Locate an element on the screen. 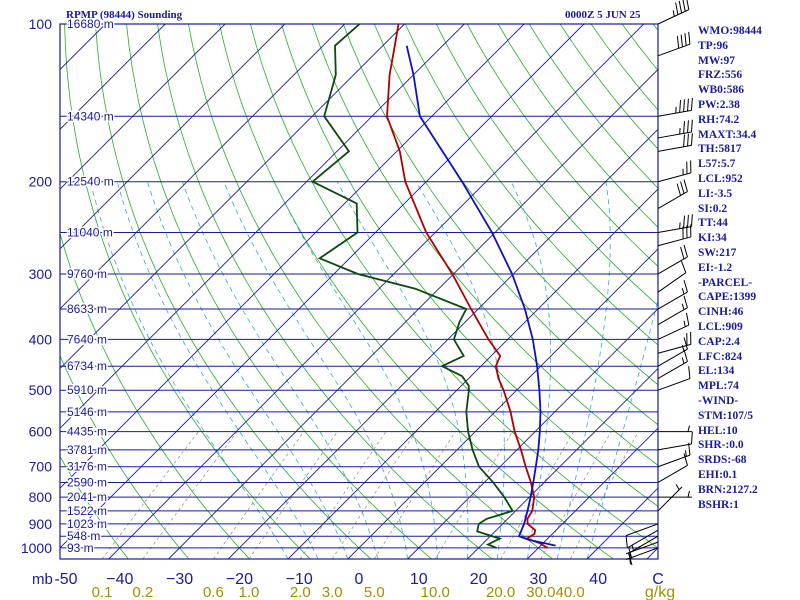  mixing-ratio-label: 1.0 is located at coordinates (249, 592).